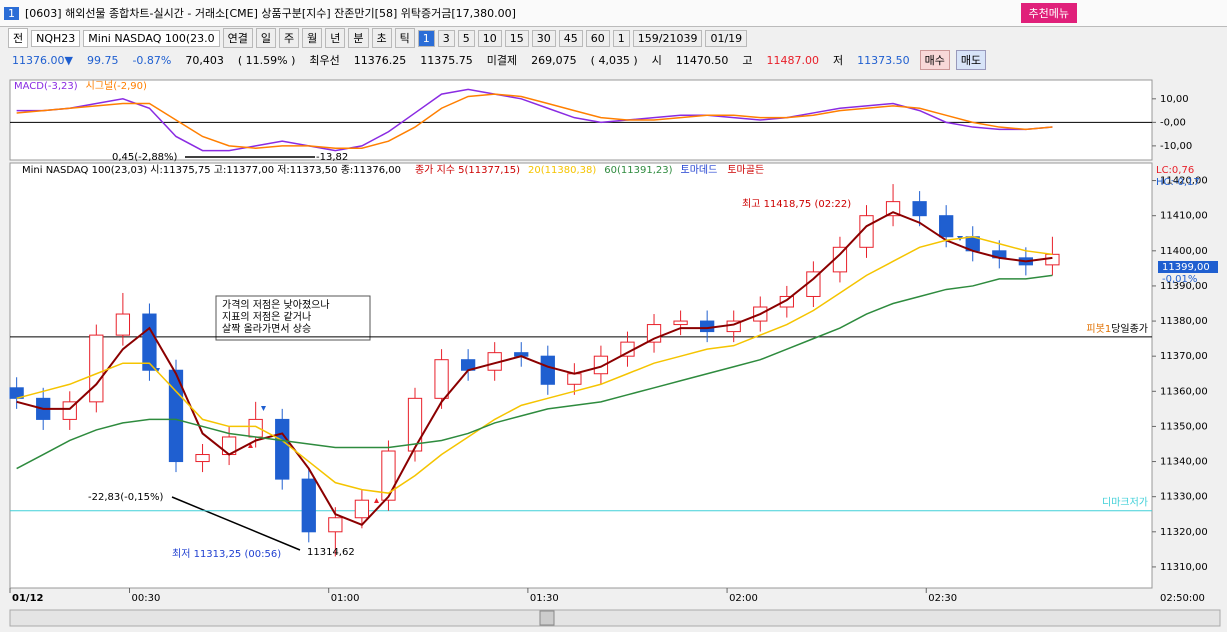 This screenshot has width=1227, height=632. What do you see at coordinates (1175, 170) in the screenshot?
I see `corner-text: LC:0,76` at bounding box center [1175, 170].